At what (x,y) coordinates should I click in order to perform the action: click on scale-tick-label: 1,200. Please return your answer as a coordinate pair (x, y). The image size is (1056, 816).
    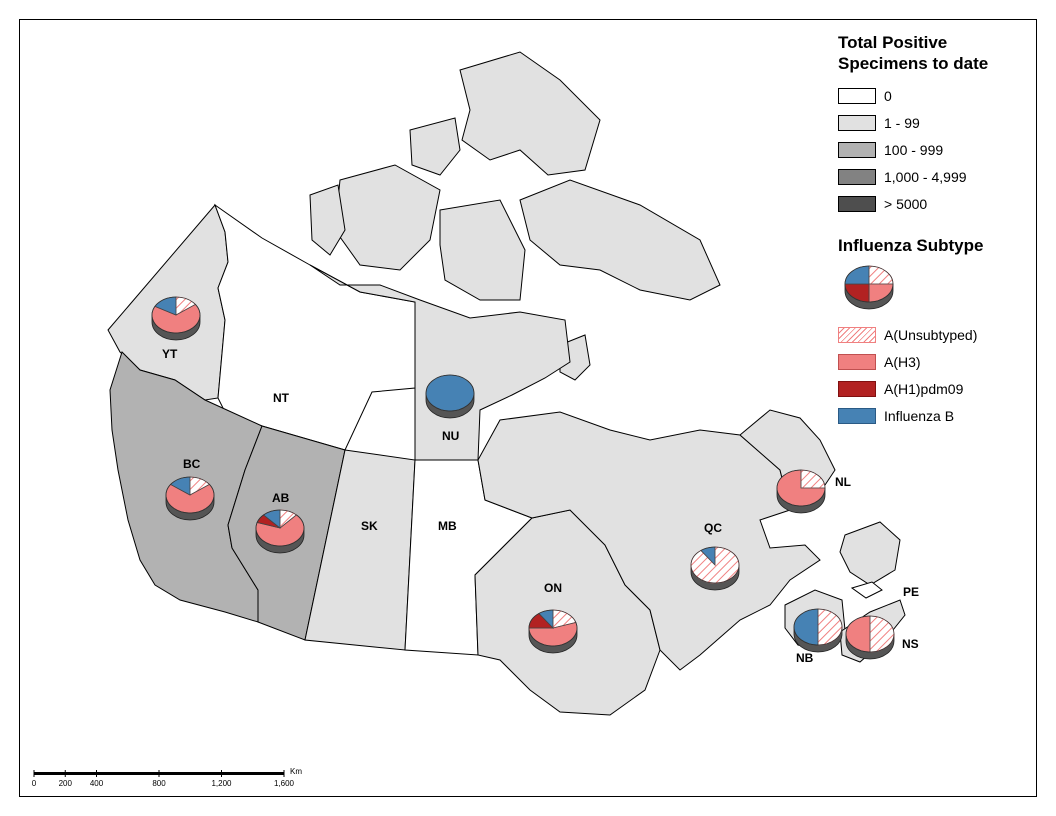
    Looking at the image, I should click on (221, 783).